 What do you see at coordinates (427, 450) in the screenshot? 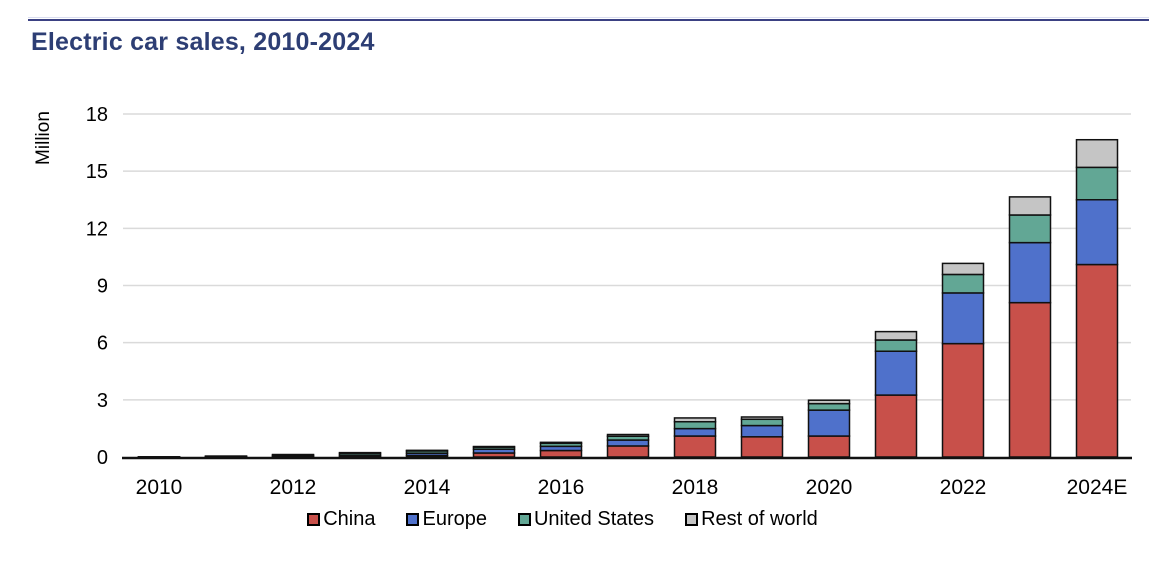
I see `bar-segment-2014-rest-of-world` at bounding box center [427, 450].